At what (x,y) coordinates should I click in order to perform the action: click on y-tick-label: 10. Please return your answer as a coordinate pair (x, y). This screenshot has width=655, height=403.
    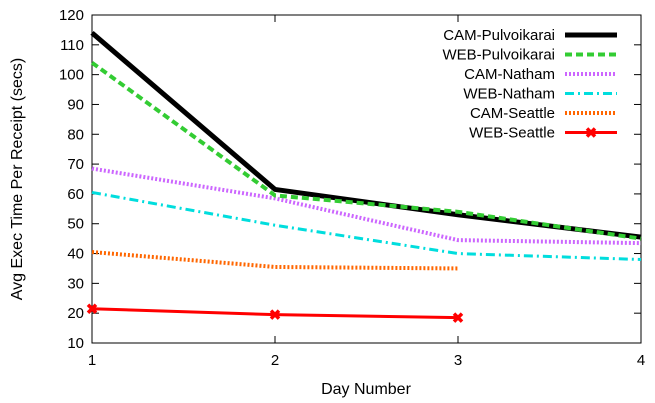
    Looking at the image, I should click on (75, 343).